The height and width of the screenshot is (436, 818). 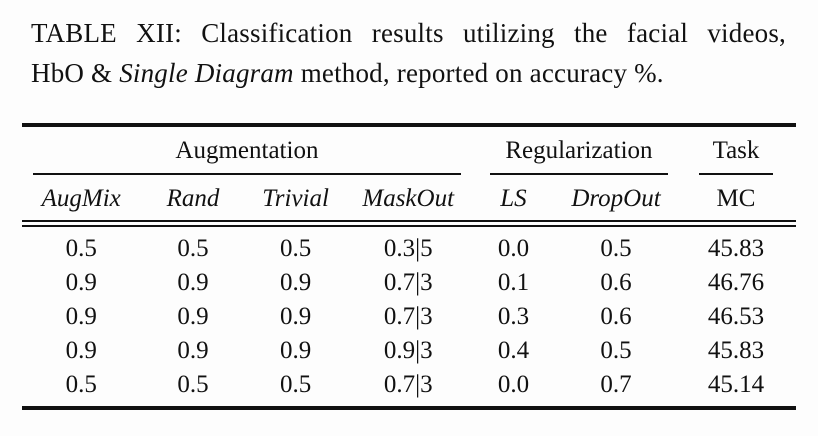 What do you see at coordinates (246, 150) in the screenshot?
I see `group-header-augmentation: Augmentation` at bounding box center [246, 150].